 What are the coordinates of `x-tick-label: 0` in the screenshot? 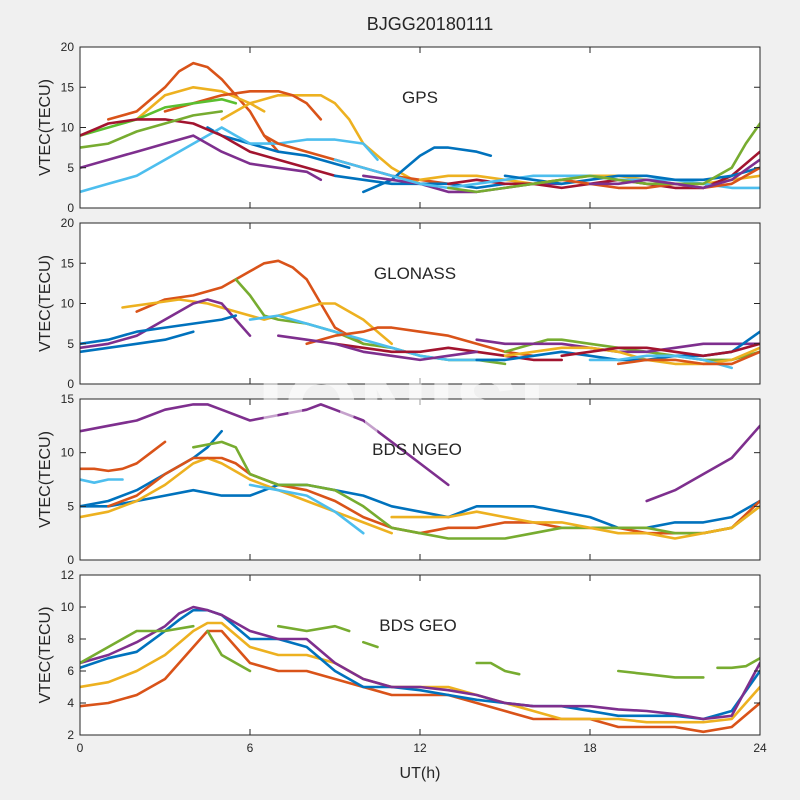 It's located at (80, 748).